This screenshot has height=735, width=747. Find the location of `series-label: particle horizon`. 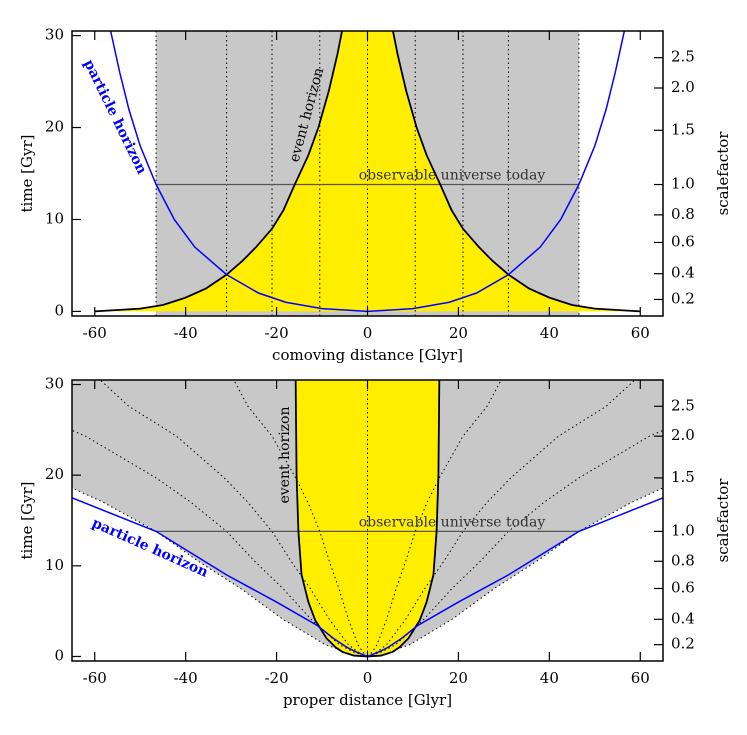

series-label: particle horizon is located at coordinates (114, 117).